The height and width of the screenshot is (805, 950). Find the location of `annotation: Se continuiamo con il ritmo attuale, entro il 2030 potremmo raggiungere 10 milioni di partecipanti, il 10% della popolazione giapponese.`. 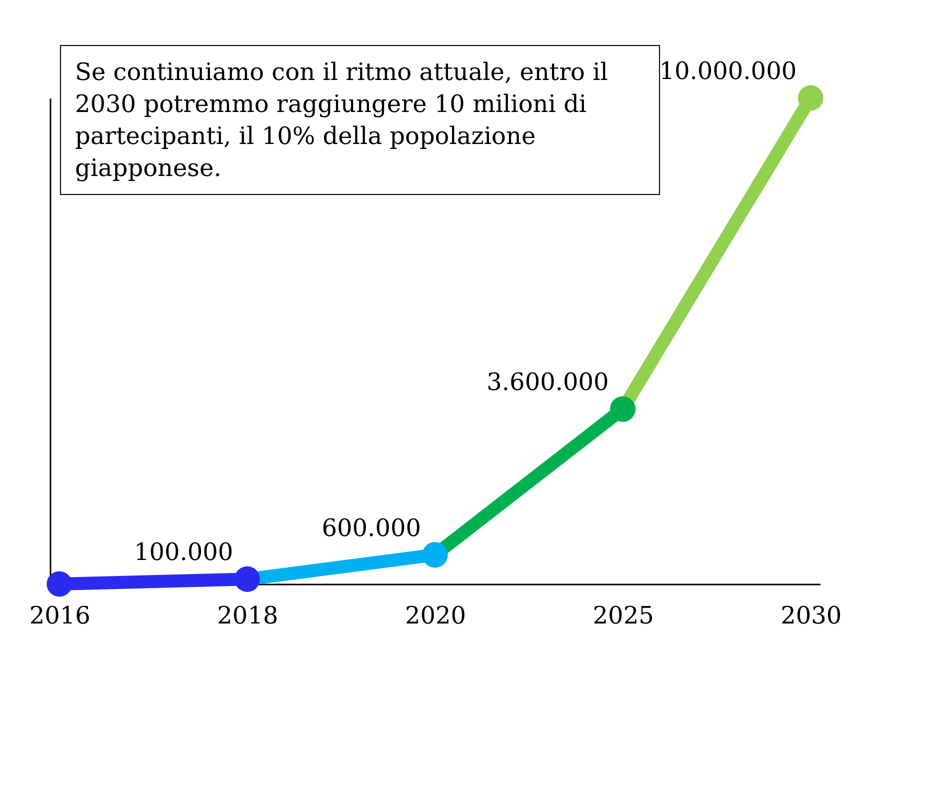

annotation: Se continuiamo con il ritmo attuale, entro il 2030 potremmo raggiungere 10 milioni di partecipanti, il 10% della popolazione giapponese. is located at coordinates (360, 120).